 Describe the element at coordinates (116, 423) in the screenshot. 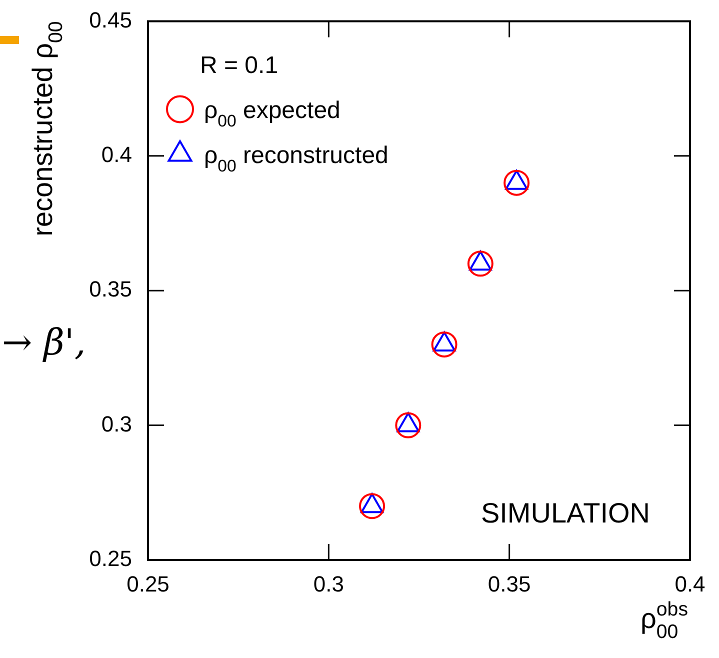

I see `y-tick-label: 0.3` at that location.